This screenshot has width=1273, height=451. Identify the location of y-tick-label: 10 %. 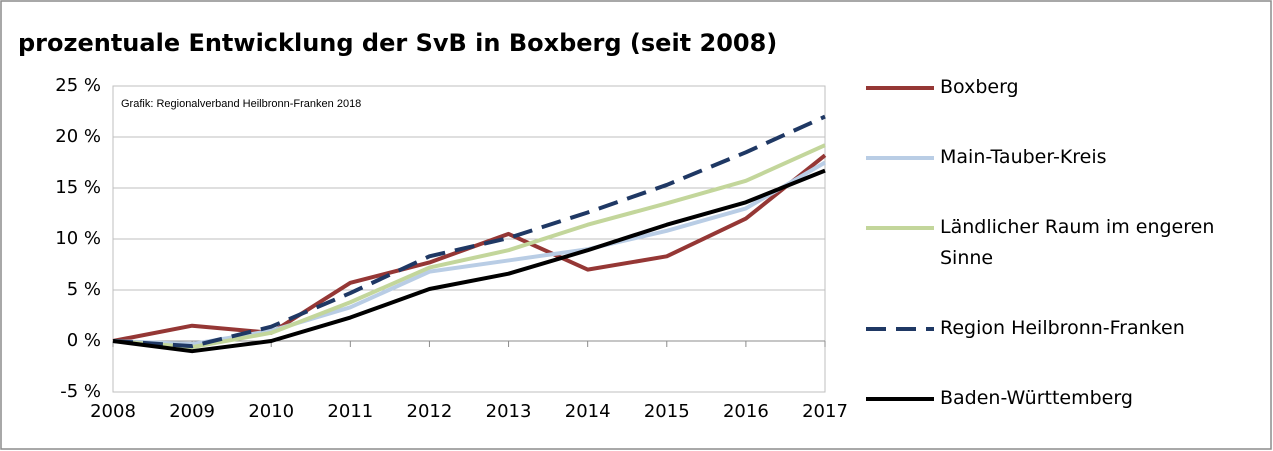
(78, 238).